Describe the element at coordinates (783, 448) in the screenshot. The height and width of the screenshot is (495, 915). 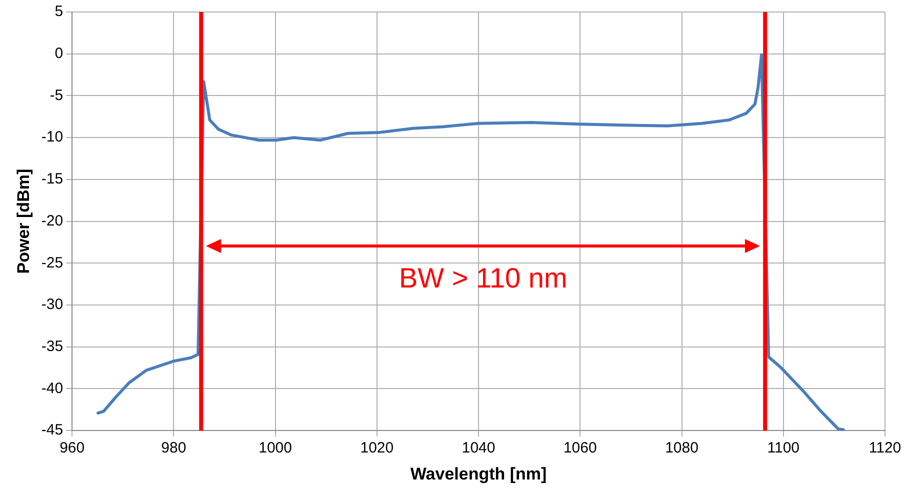
I see `x-tick-label: 1100` at that location.